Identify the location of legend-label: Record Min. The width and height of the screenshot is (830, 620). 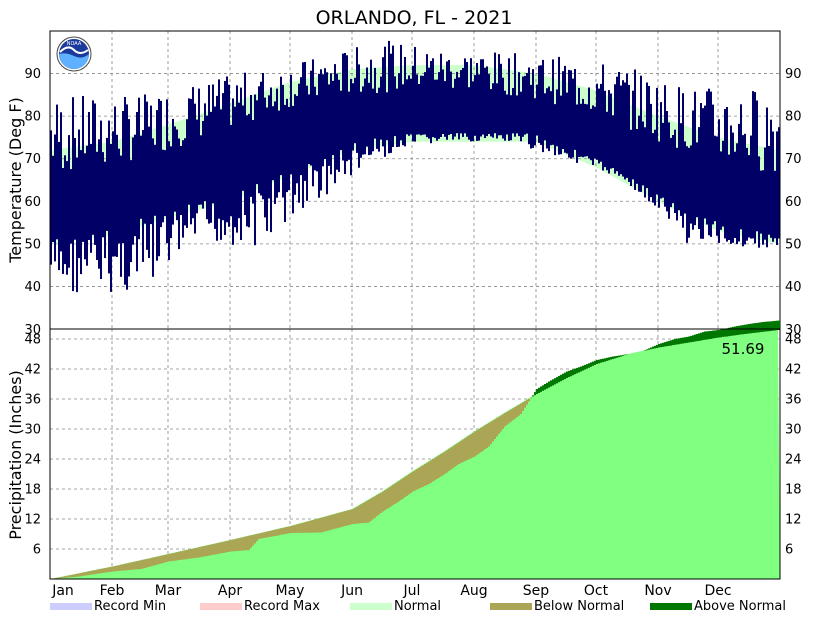
(130, 606).